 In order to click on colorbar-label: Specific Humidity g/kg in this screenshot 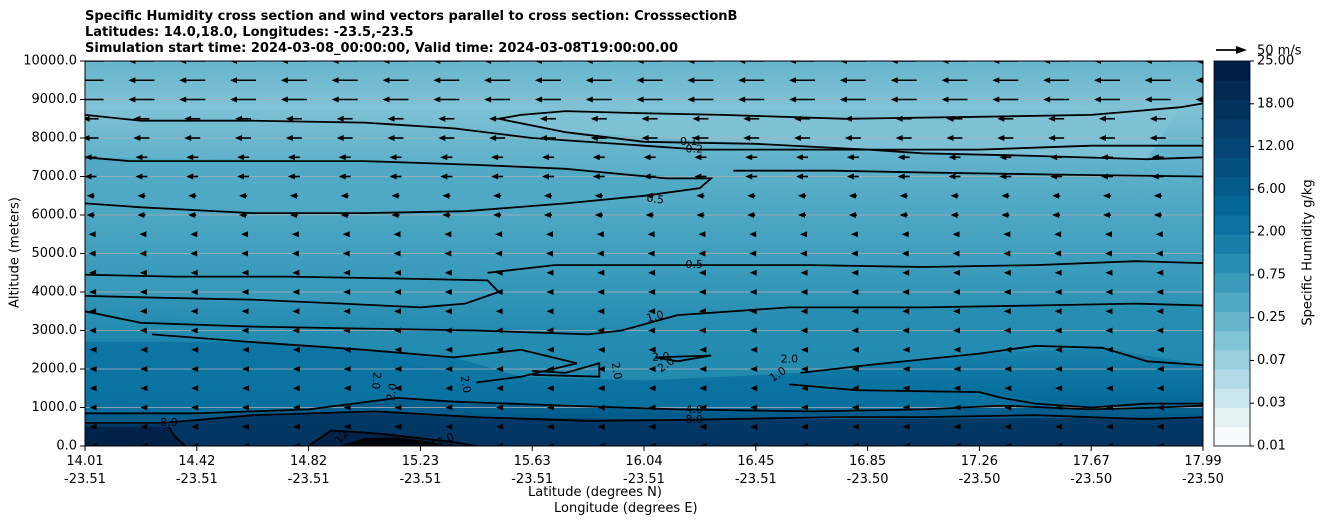, I will do `click(1308, 252)`.